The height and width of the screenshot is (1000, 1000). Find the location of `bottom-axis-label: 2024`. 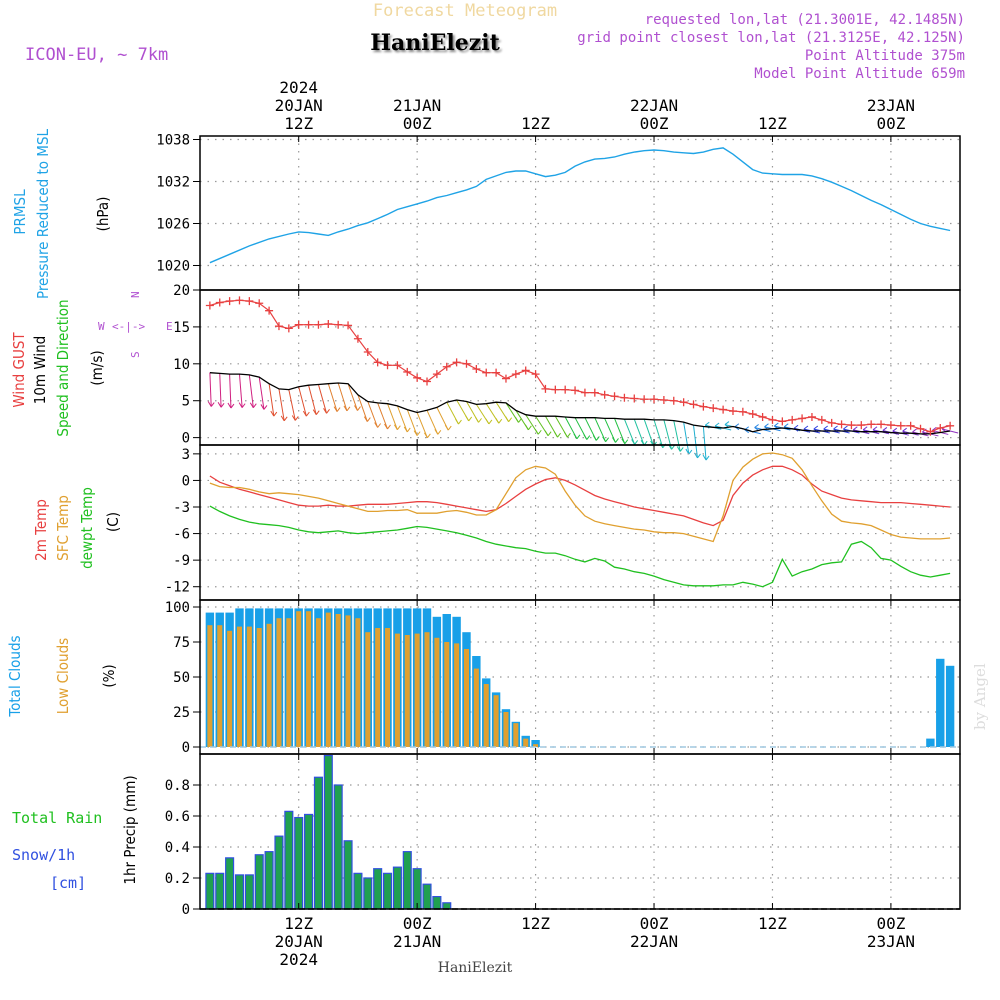

bottom-axis-label: 2024 is located at coordinates (298, 959).